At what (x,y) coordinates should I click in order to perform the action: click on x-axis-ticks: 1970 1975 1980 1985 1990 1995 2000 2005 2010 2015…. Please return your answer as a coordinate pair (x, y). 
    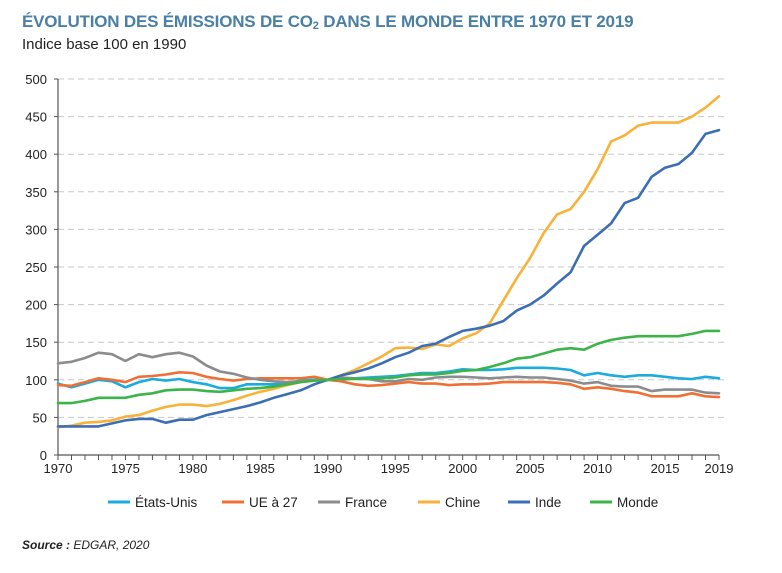
    Looking at the image, I should click on (389, 465).